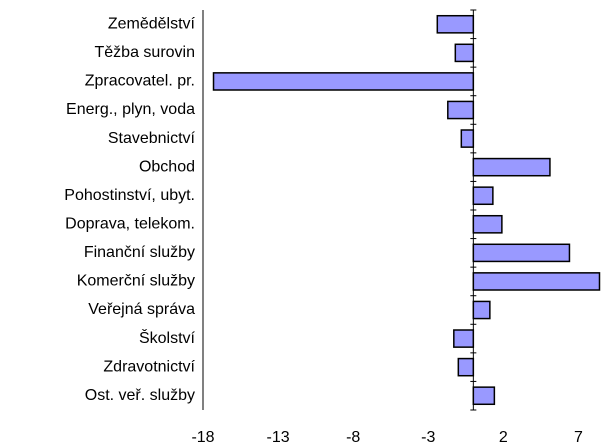  What do you see at coordinates (167, 337) in the screenshot?
I see `y-tick-label: Školství` at bounding box center [167, 337].